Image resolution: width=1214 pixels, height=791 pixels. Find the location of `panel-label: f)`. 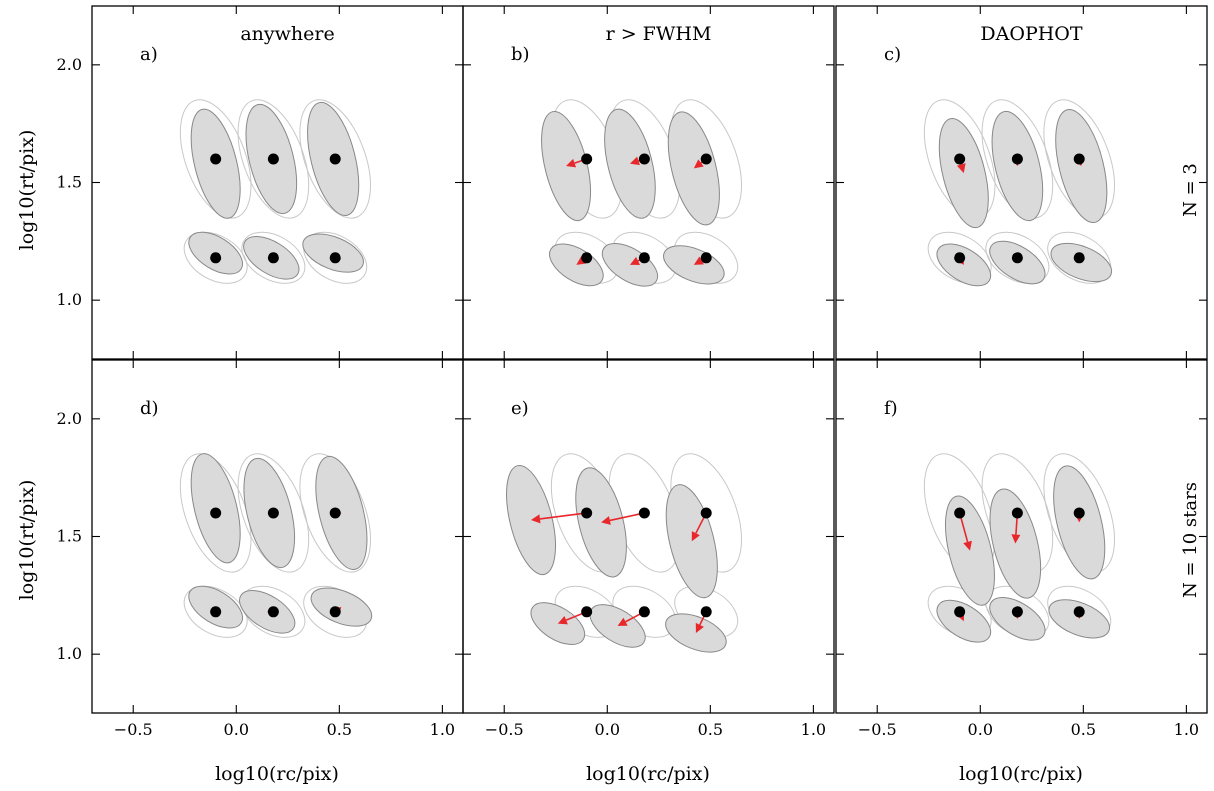

panel-label: f) is located at coordinates (891, 408).